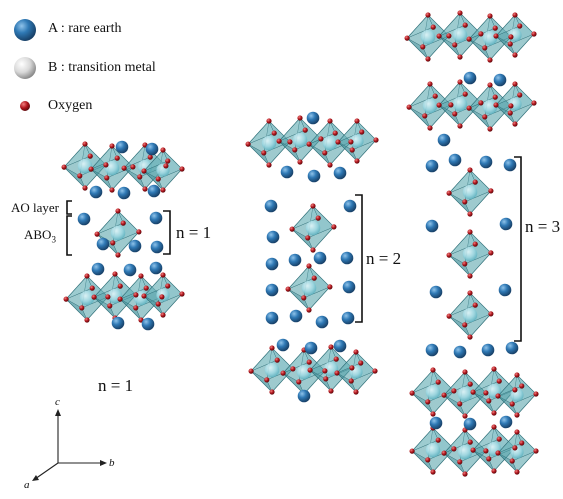 This screenshot has width=563, height=499. Describe the element at coordinates (40, 236) in the screenshot. I see `abo3-label: ABO3` at that location.